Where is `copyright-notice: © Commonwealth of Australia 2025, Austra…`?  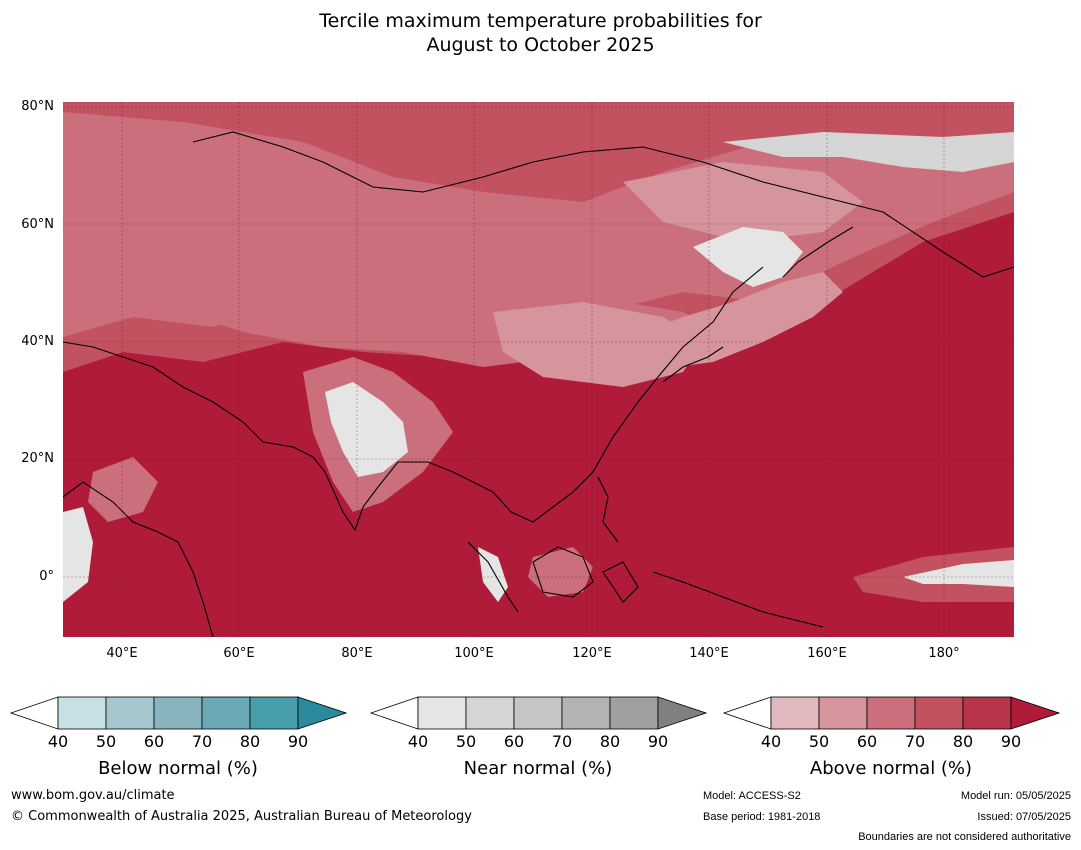 copyright-notice: © Commonwealth of Australia 2025, Austra… is located at coordinates (241, 816).